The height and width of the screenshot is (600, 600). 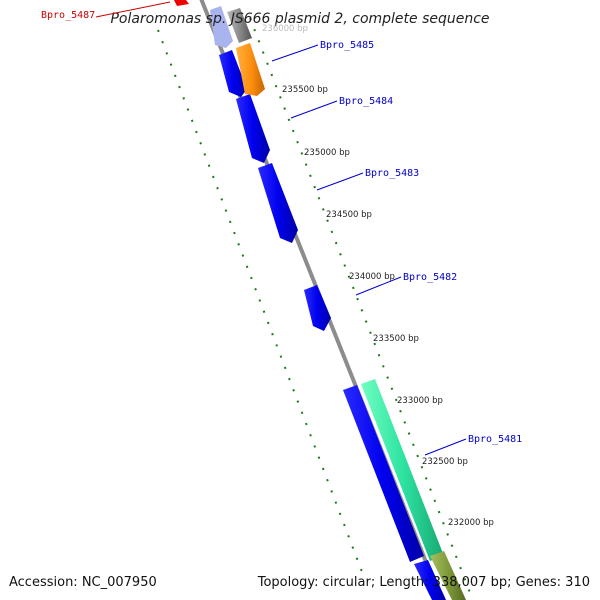 What do you see at coordinates (327, 153) in the screenshot?
I see `tick-label: 235000 bp` at bounding box center [327, 153].